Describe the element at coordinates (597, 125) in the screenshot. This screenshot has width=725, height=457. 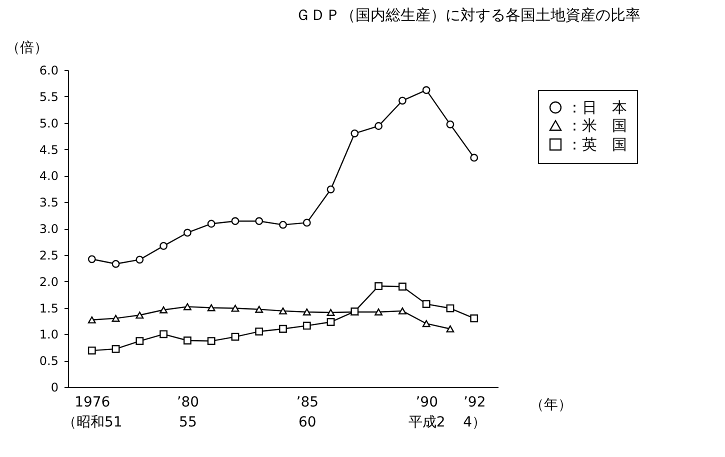
I see `legend-label: ：米 国` at that location.